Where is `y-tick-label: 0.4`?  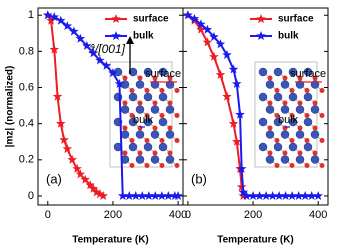 y-tick-label: 0.4 is located at coordinates (26, 124).